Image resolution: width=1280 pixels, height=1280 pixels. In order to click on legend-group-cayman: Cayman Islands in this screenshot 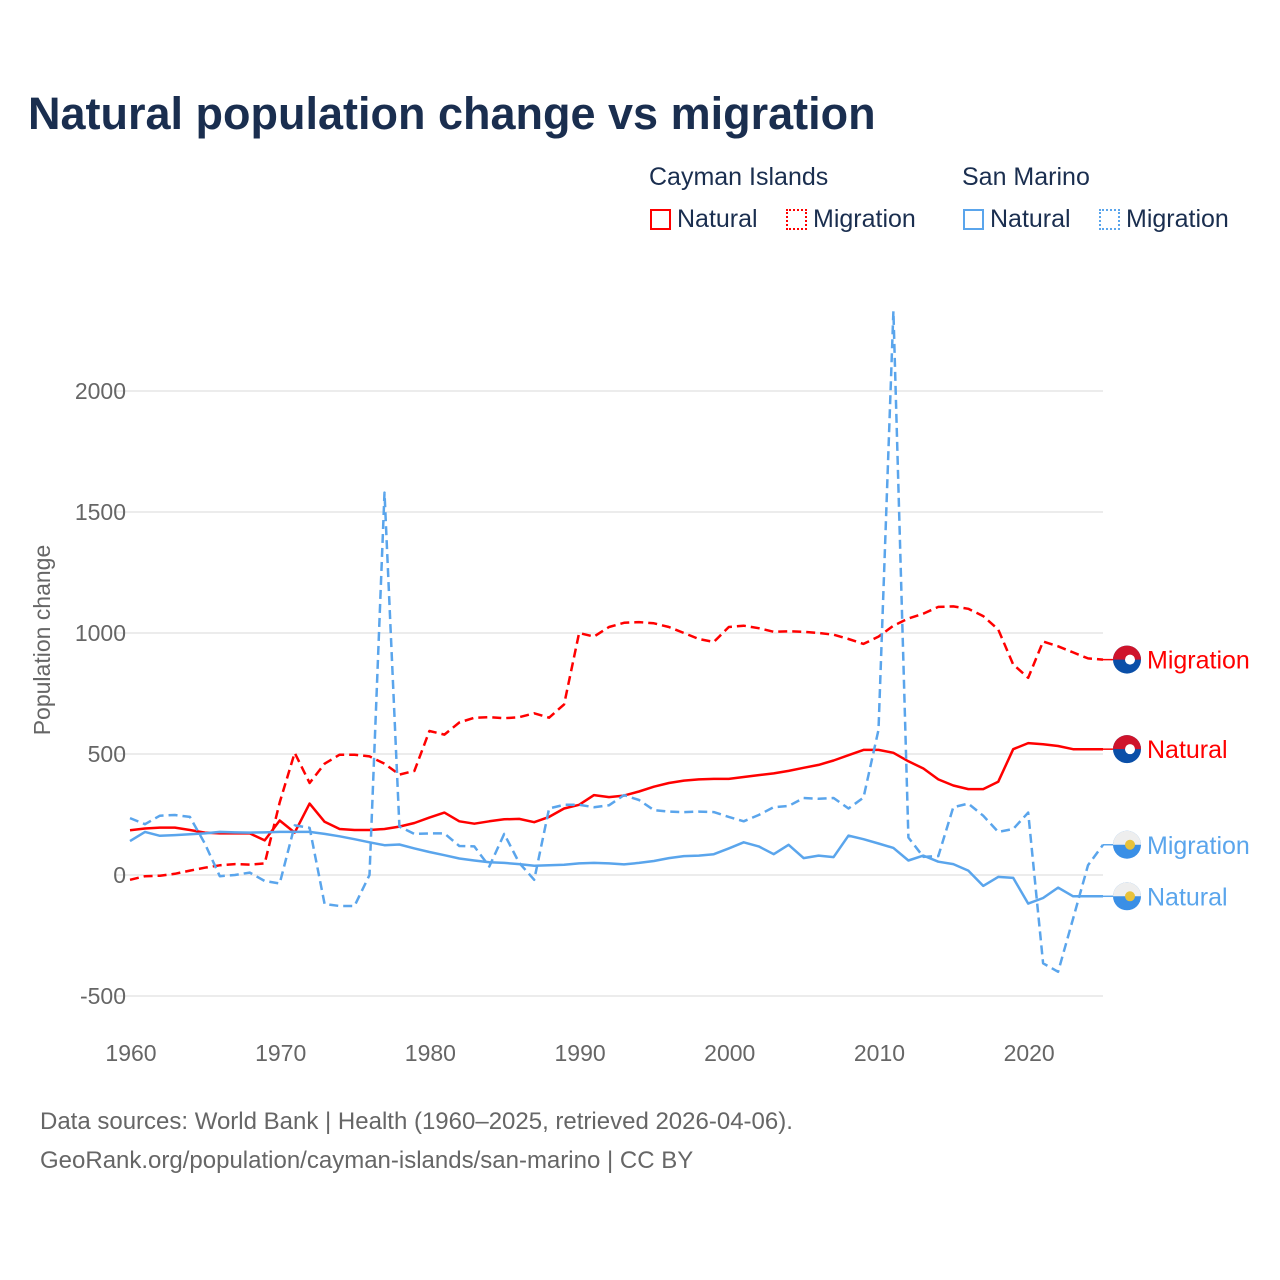, I will do `click(739, 177)`.